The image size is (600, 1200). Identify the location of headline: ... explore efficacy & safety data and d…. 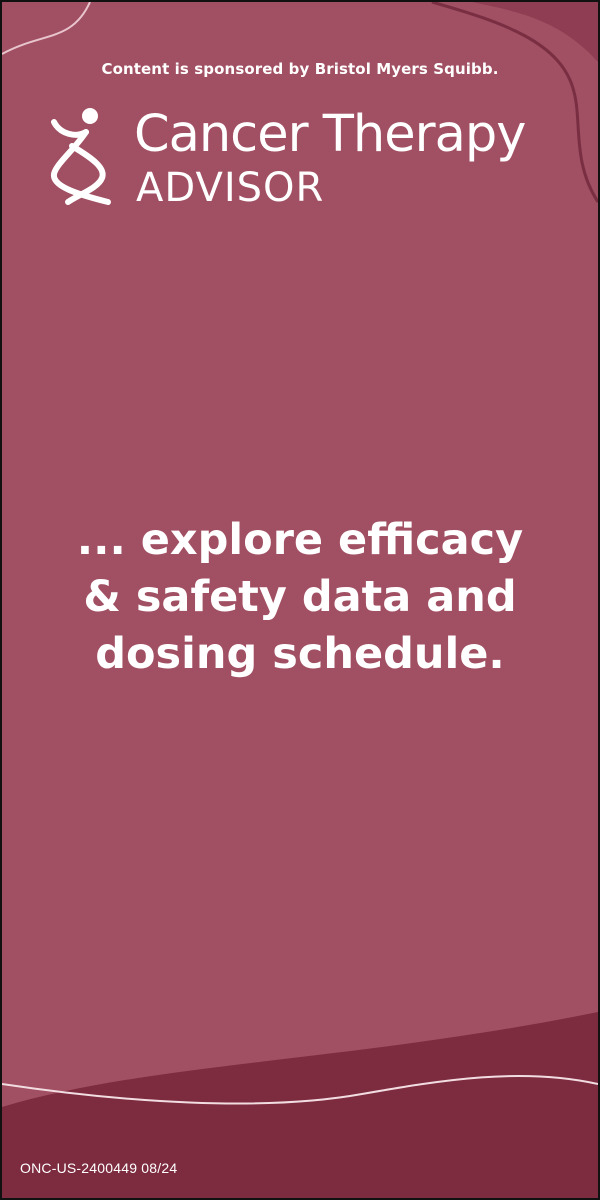
(300, 597).